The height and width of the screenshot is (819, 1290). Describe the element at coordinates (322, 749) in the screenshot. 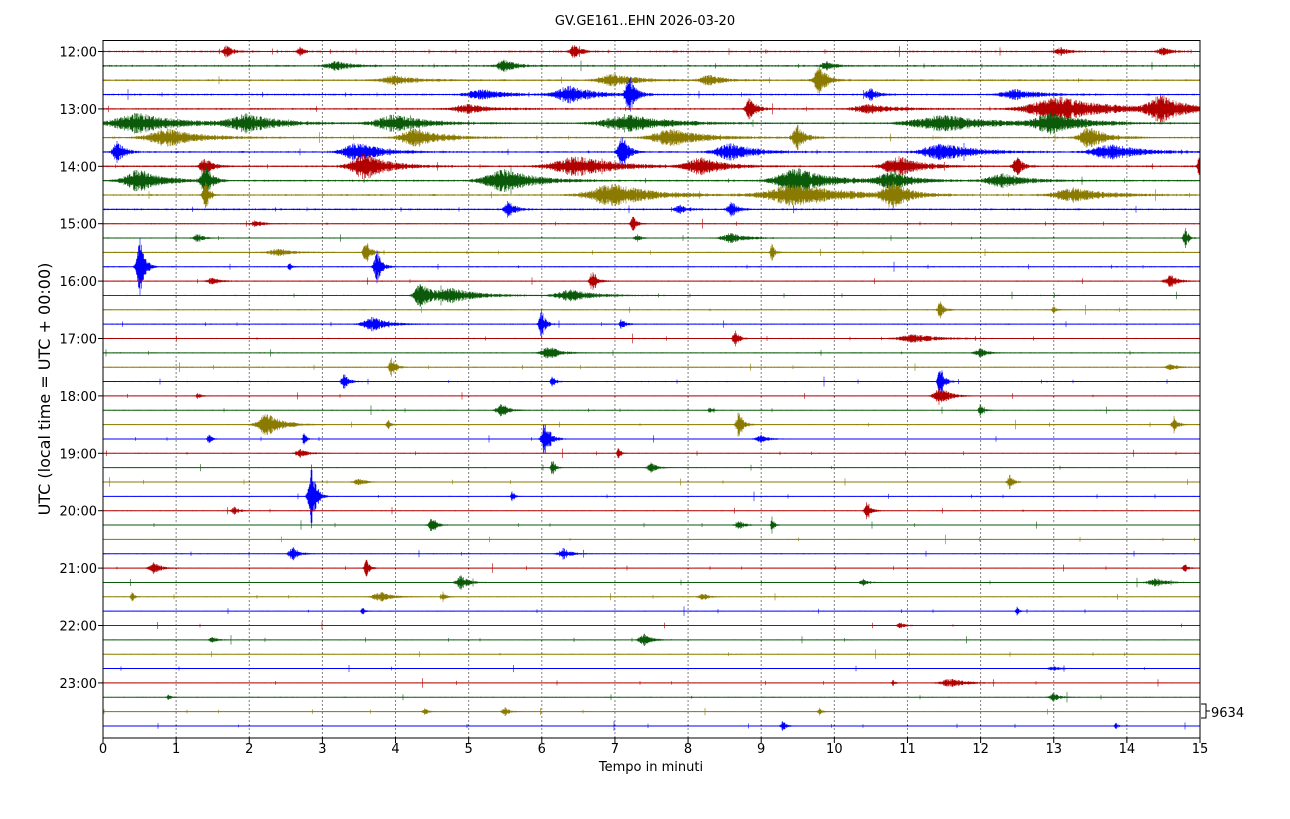

I see `x-tick-label: 3` at that location.